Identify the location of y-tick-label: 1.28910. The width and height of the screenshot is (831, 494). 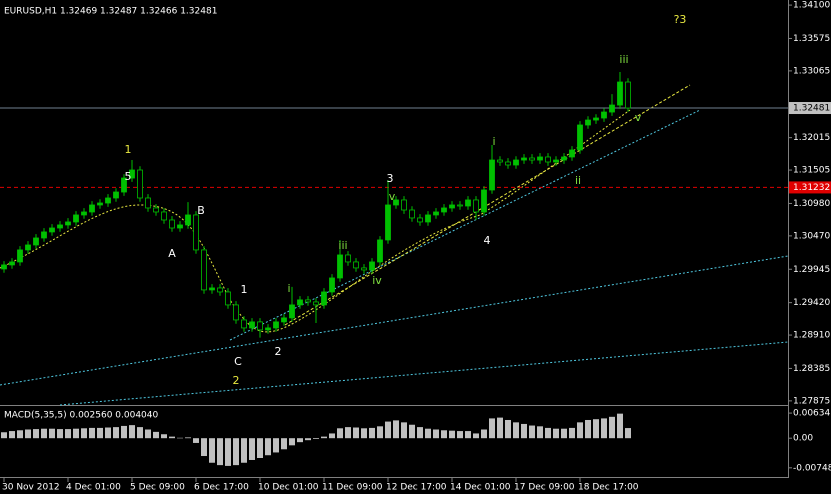
(811, 336).